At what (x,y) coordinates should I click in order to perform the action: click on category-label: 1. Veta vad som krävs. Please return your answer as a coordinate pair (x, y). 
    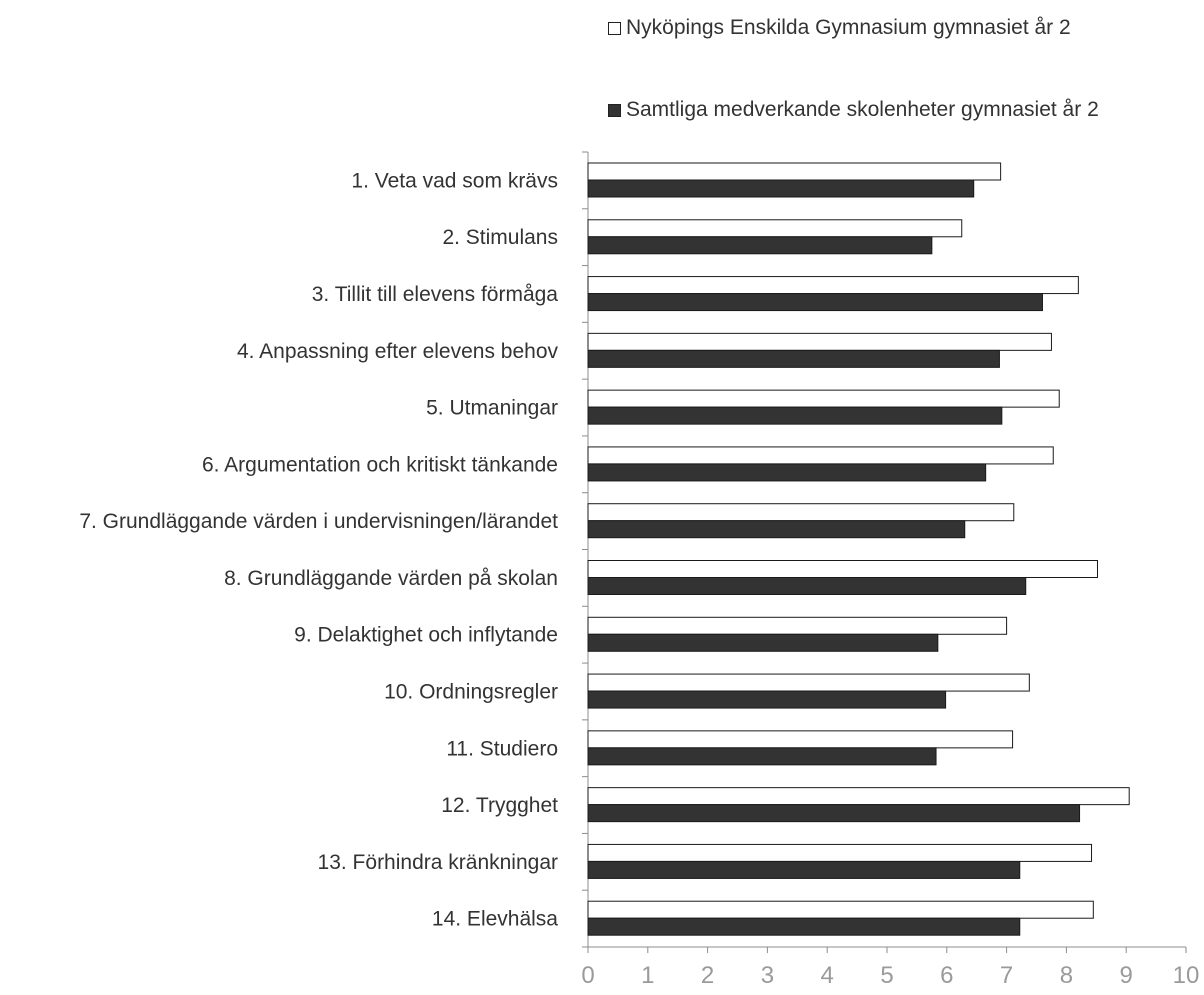
    Looking at the image, I should click on (454, 180).